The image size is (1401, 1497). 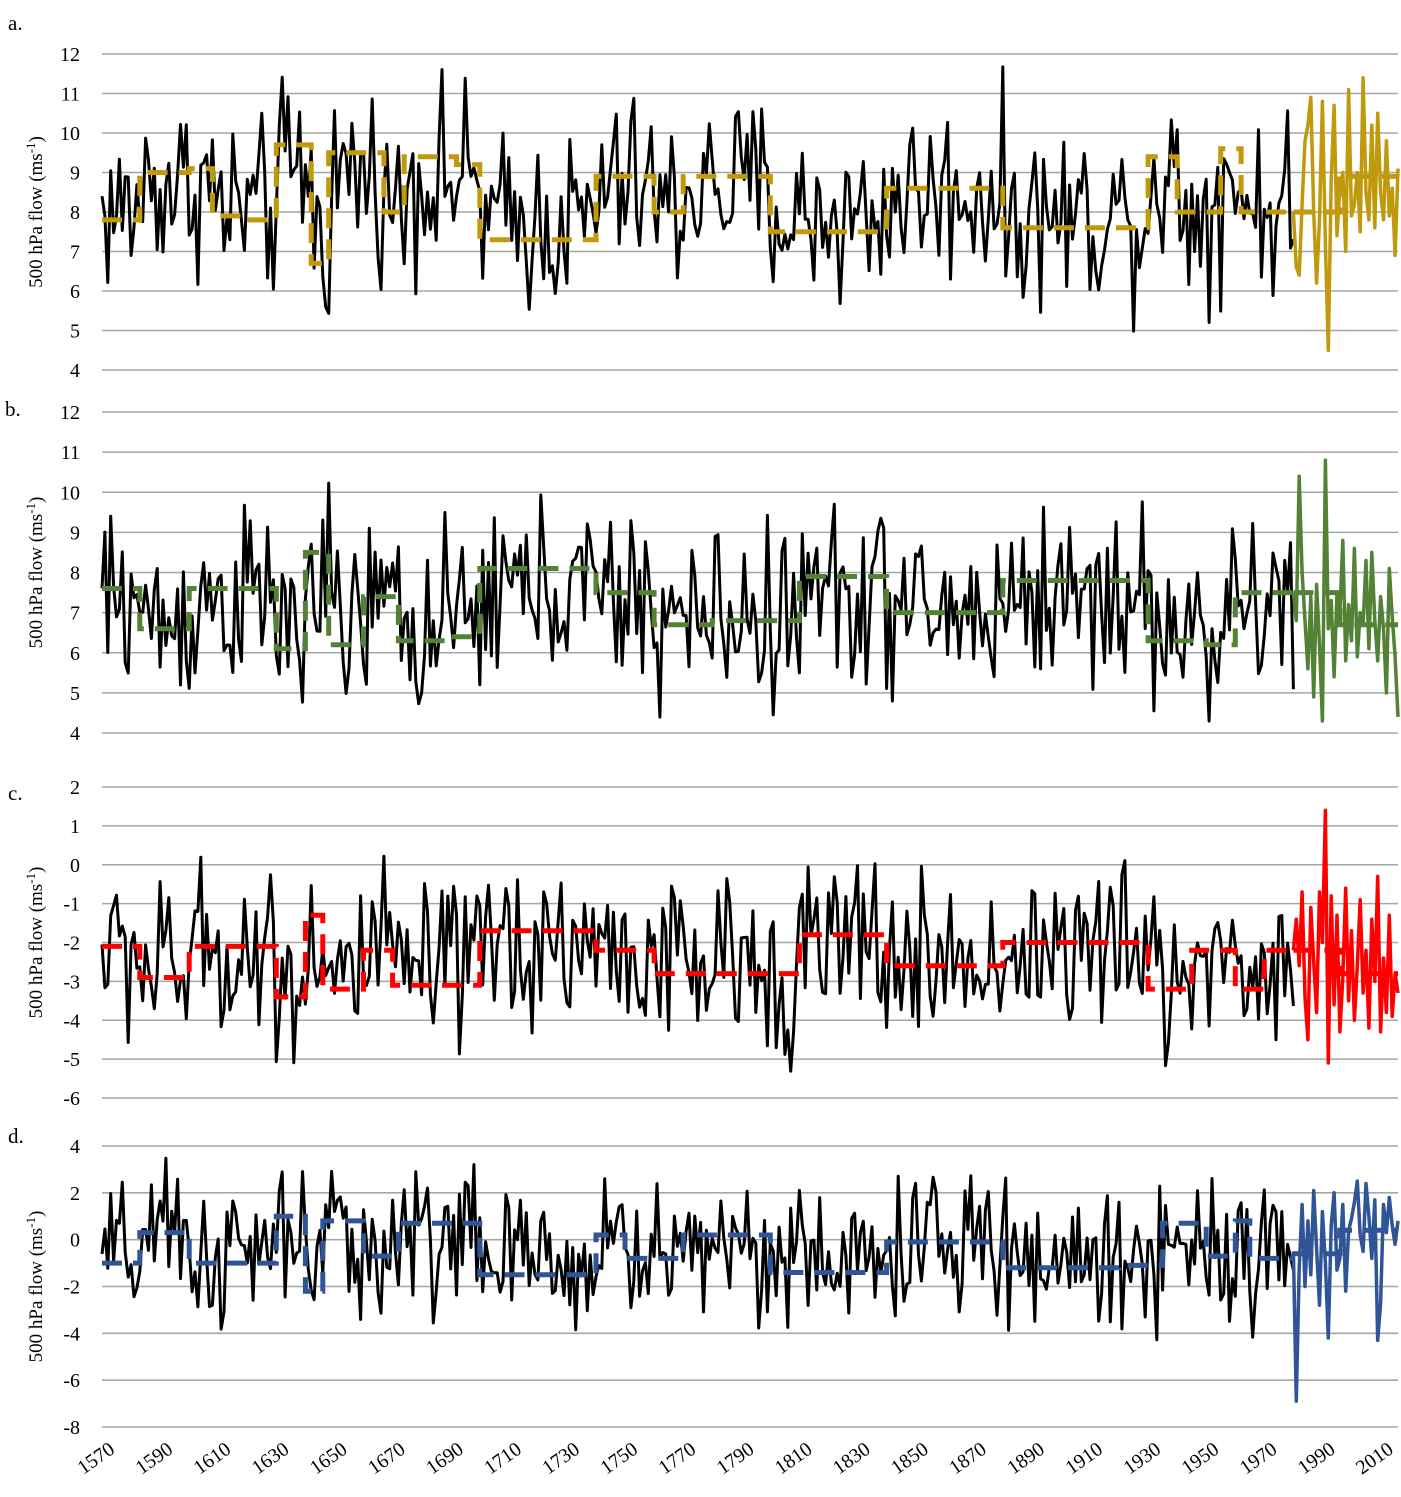 What do you see at coordinates (1142, 1458) in the screenshot?
I see `x-tick-label: 1930` at bounding box center [1142, 1458].